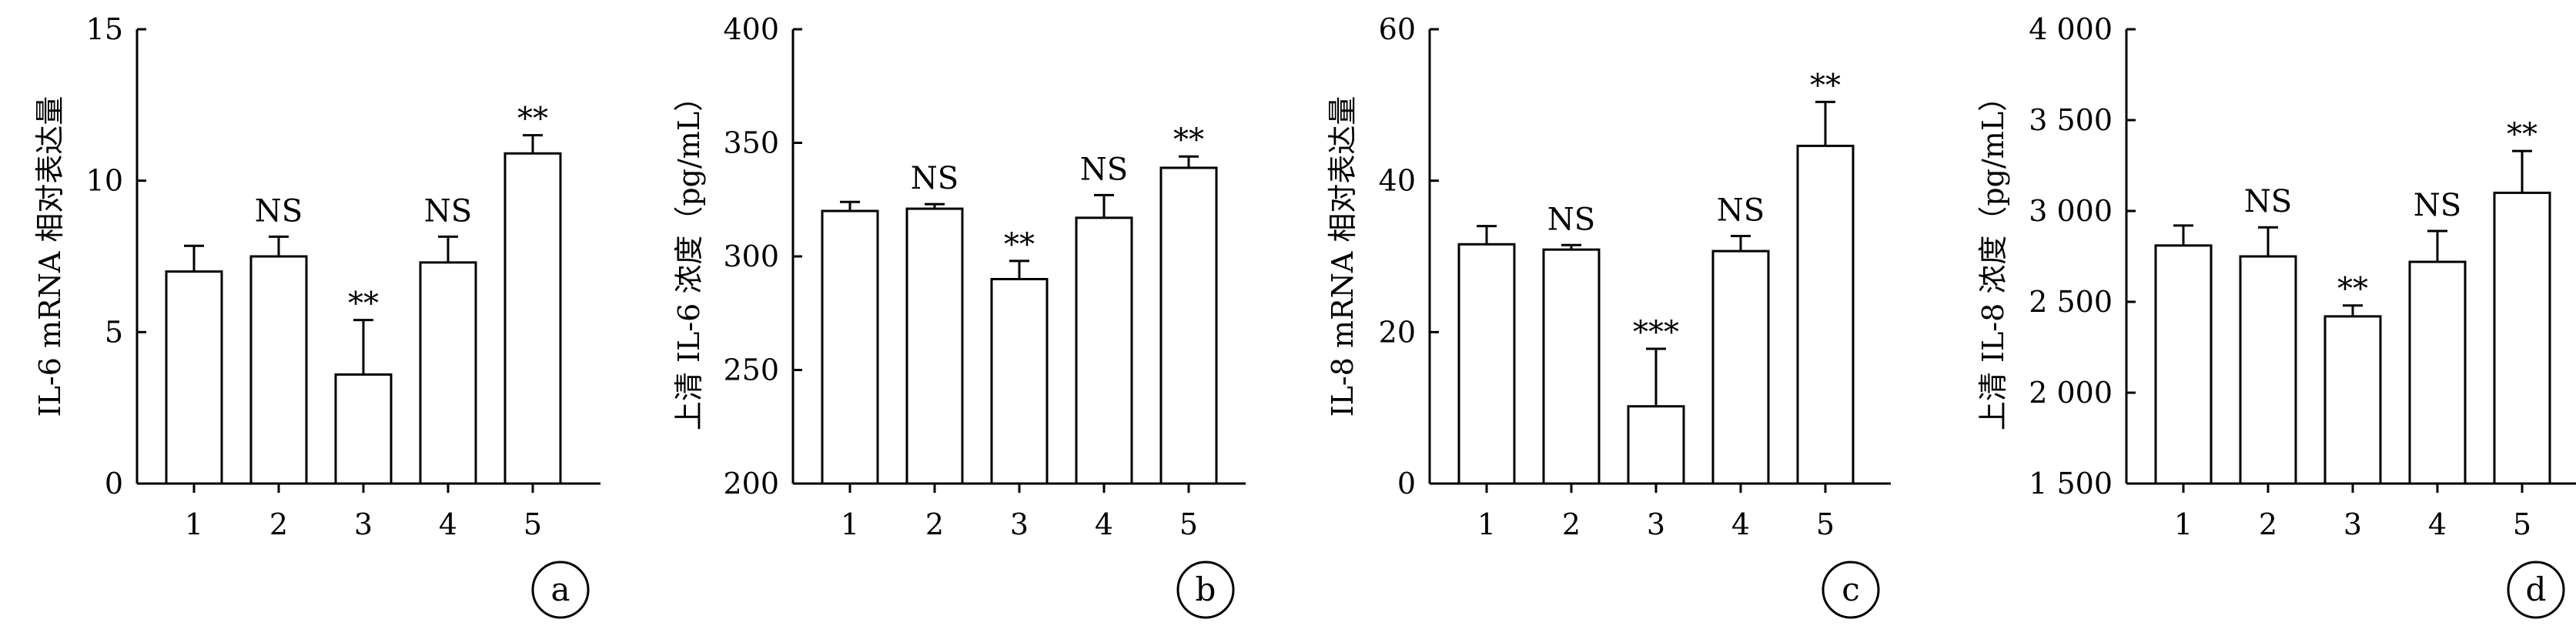  I want to click on y-tick-label: 200, so click(751, 483).